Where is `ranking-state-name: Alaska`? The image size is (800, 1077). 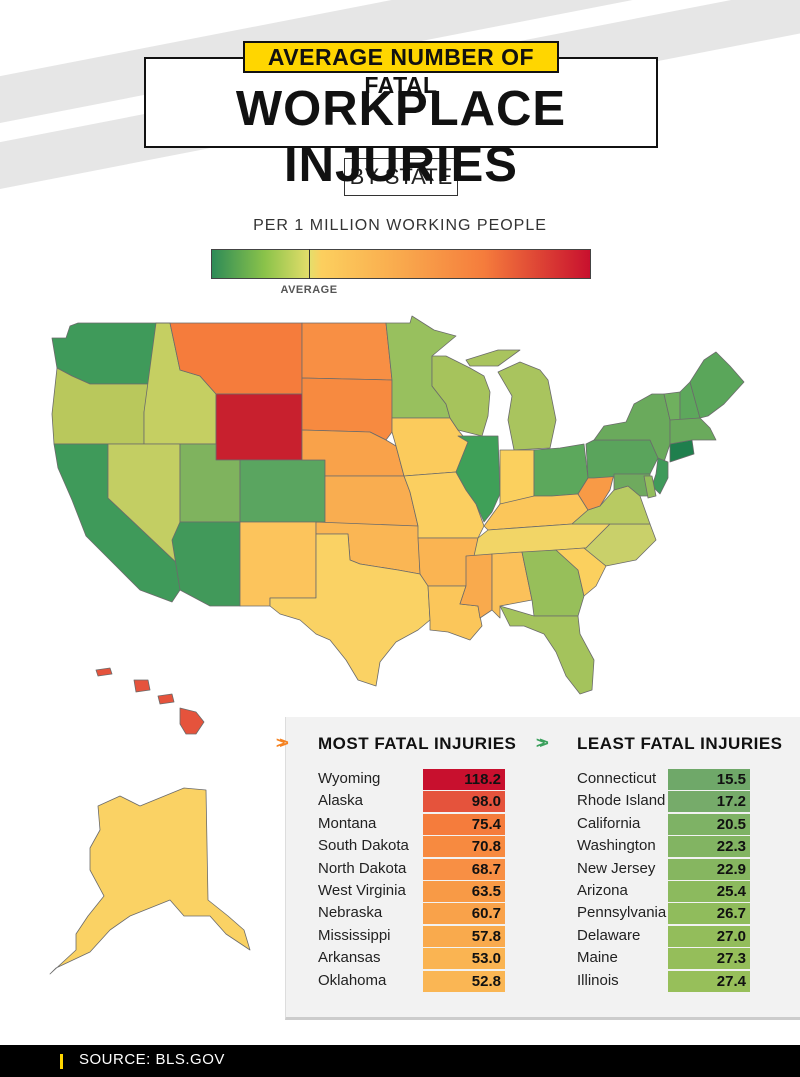
ranking-state-name: Alaska is located at coordinates (341, 800).